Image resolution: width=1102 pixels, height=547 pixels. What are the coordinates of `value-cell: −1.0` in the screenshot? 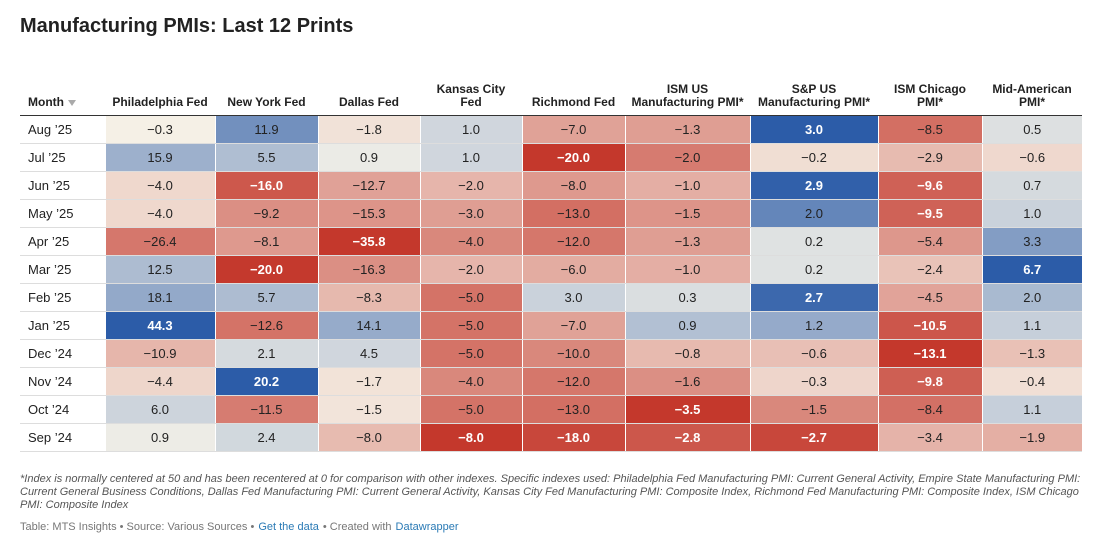 It's located at (687, 185).